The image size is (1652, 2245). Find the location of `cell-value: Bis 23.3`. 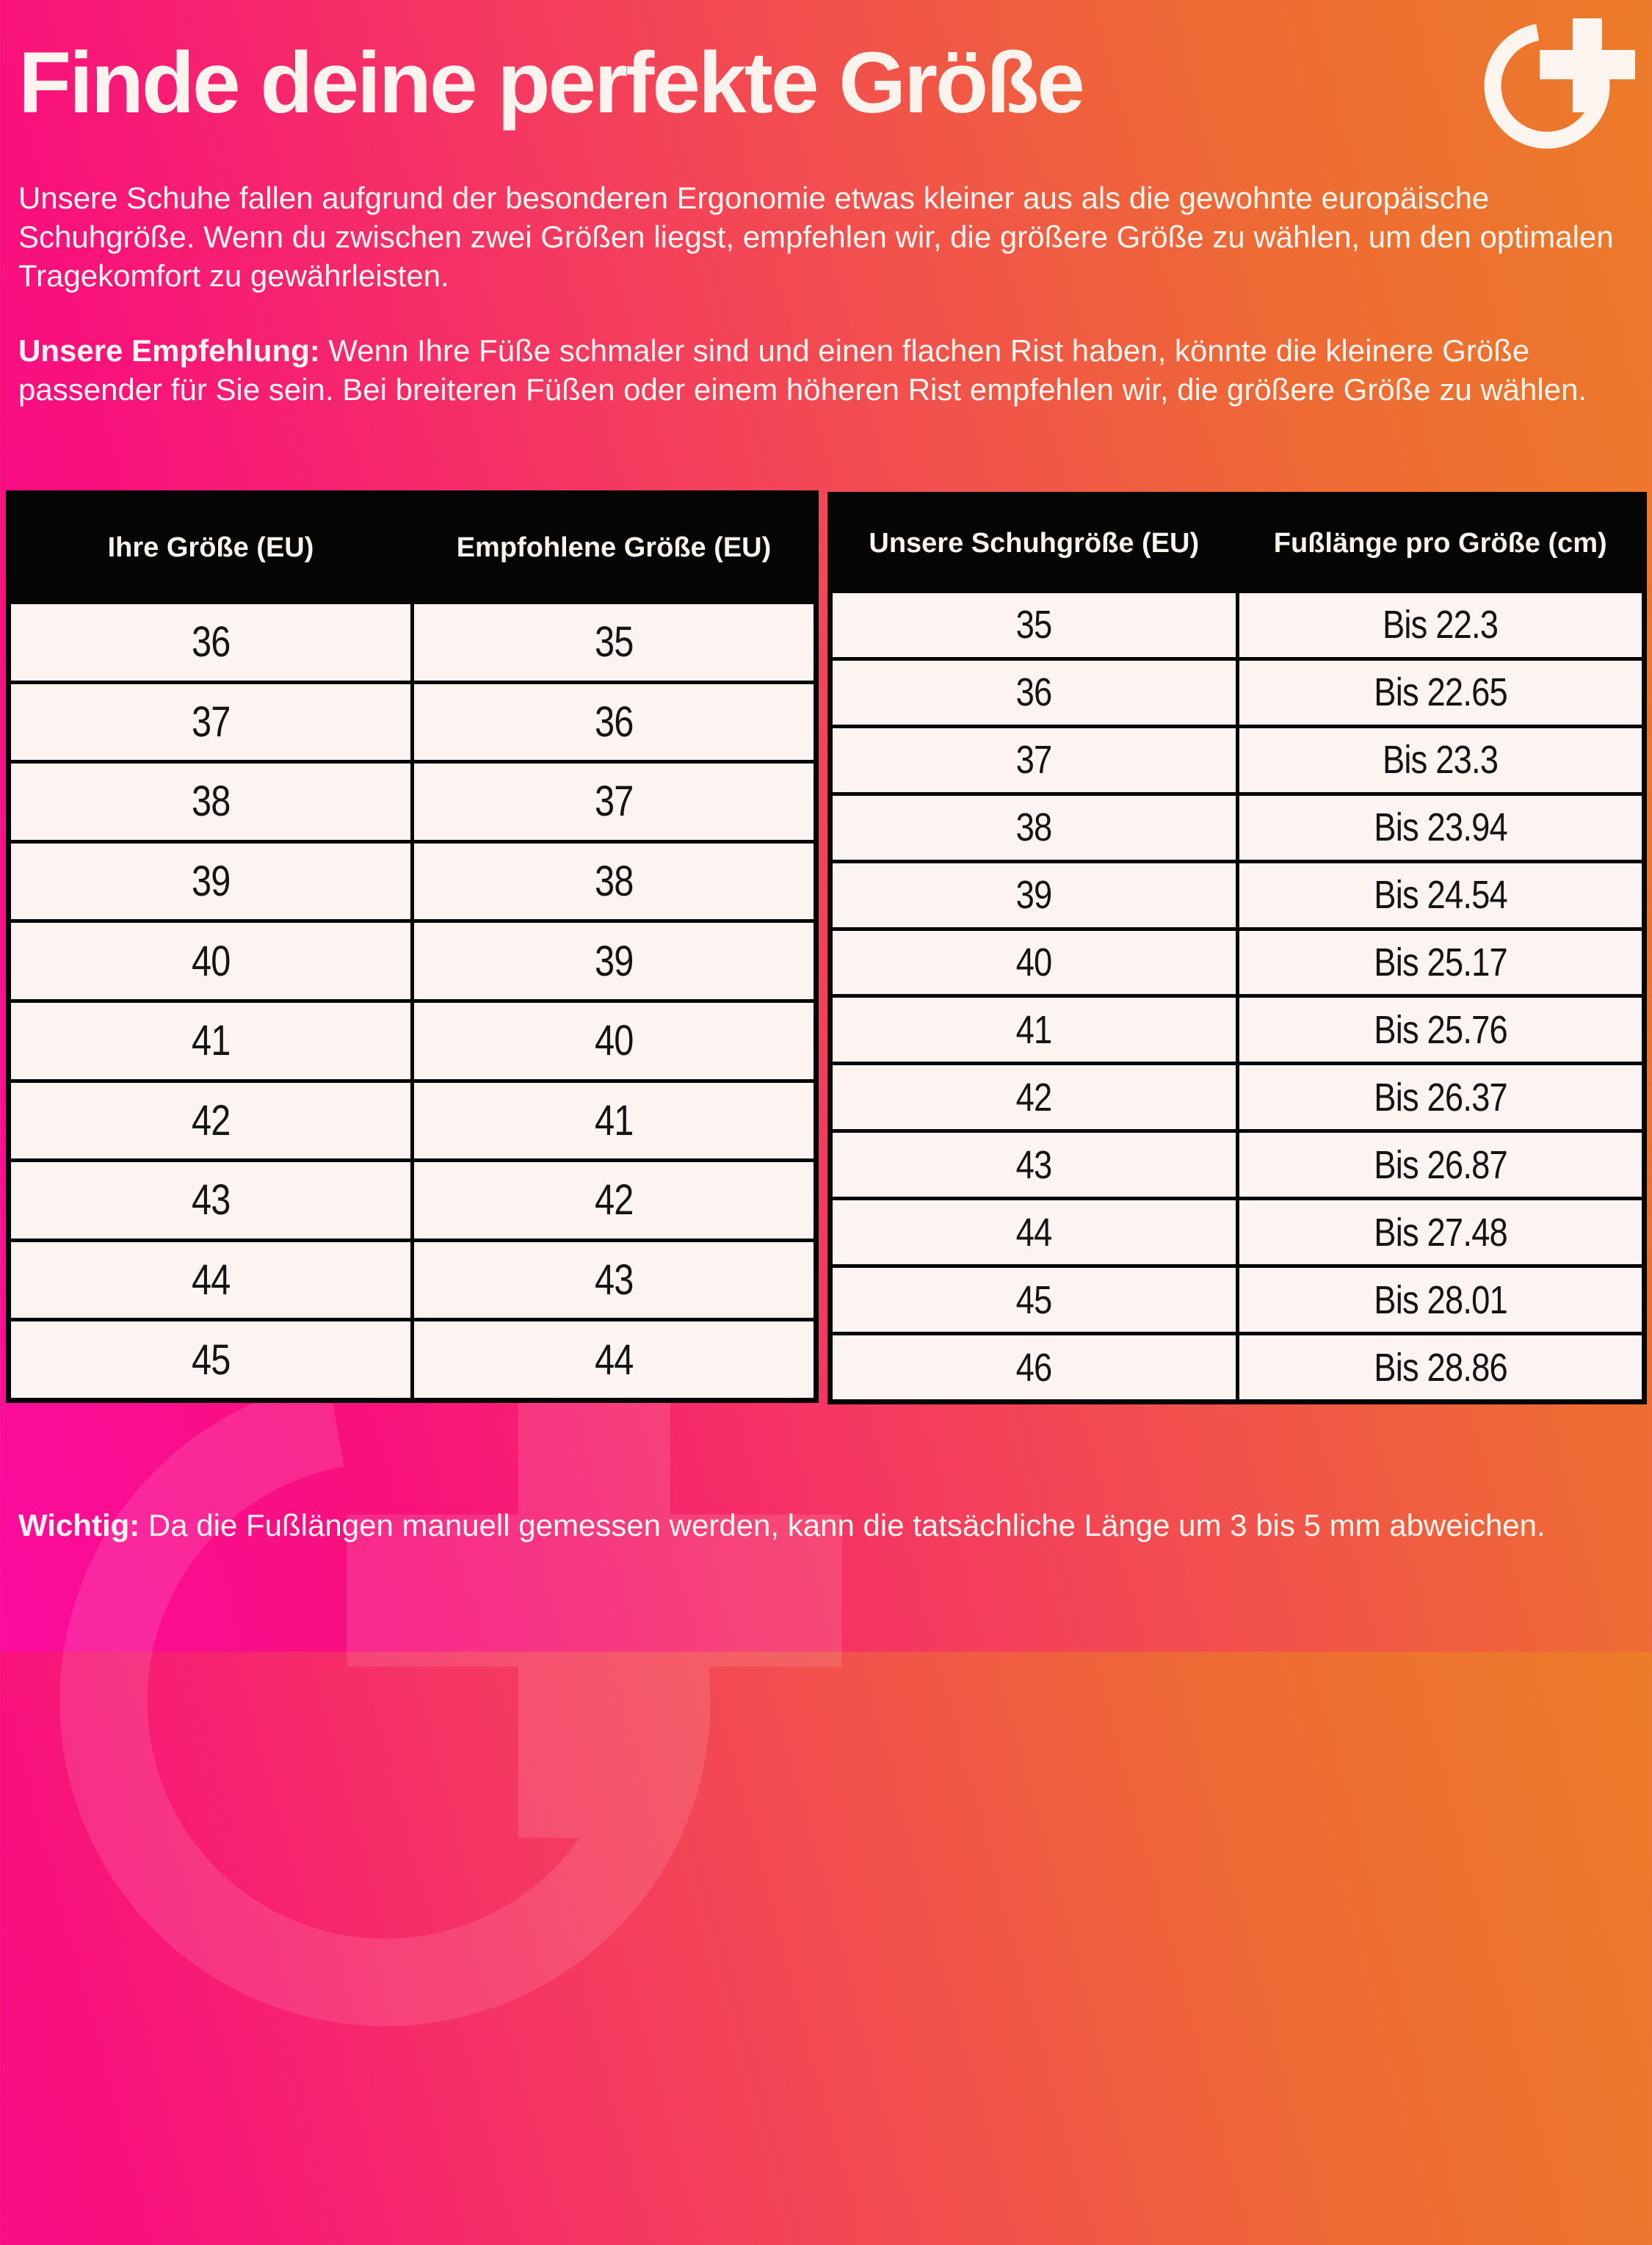

cell-value: Bis 23.3 is located at coordinates (1441, 760).